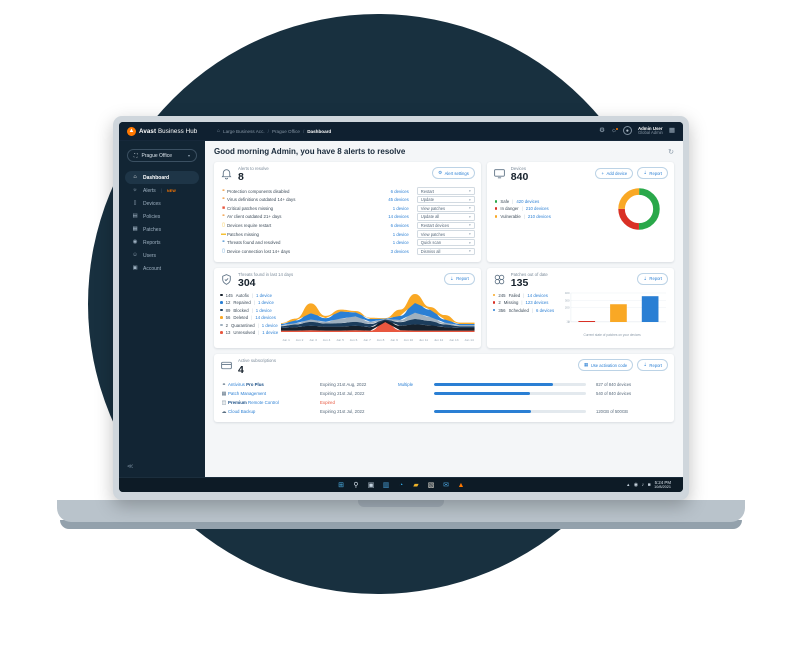 The image size is (800, 658). I want to click on subscriptions-report-button: ⇣ Report, so click(652, 365).